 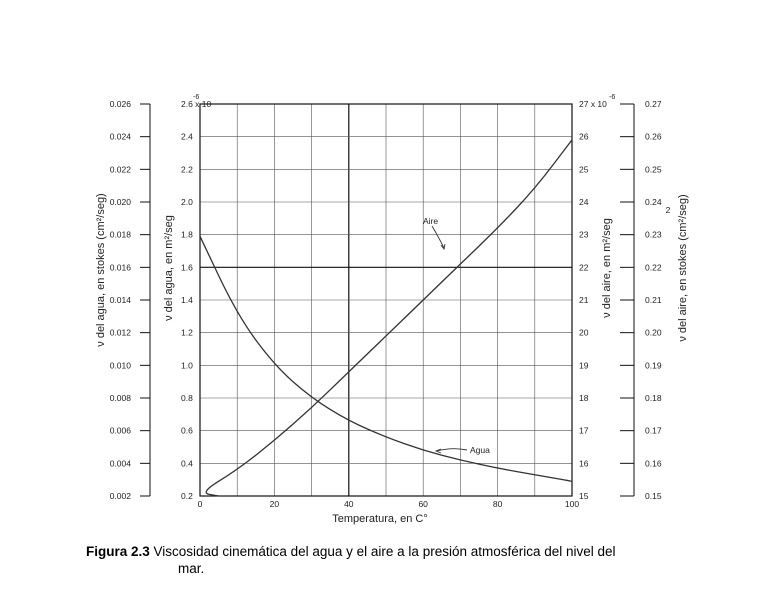 I want to click on tick-label-air_m2: 16, so click(x=584, y=463).